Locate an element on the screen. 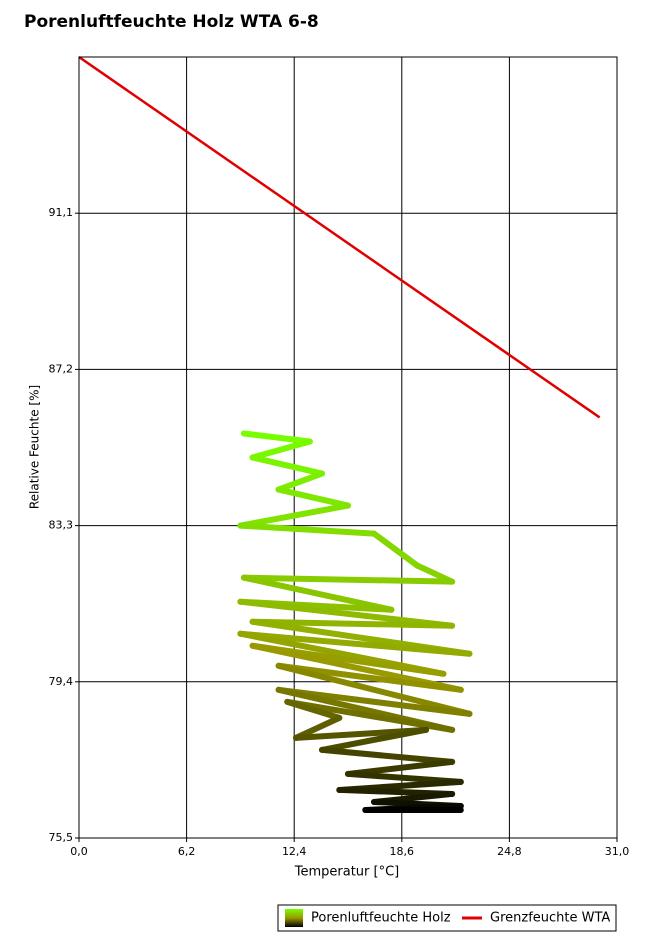  x-tick-label: 12,4 is located at coordinates (294, 851).